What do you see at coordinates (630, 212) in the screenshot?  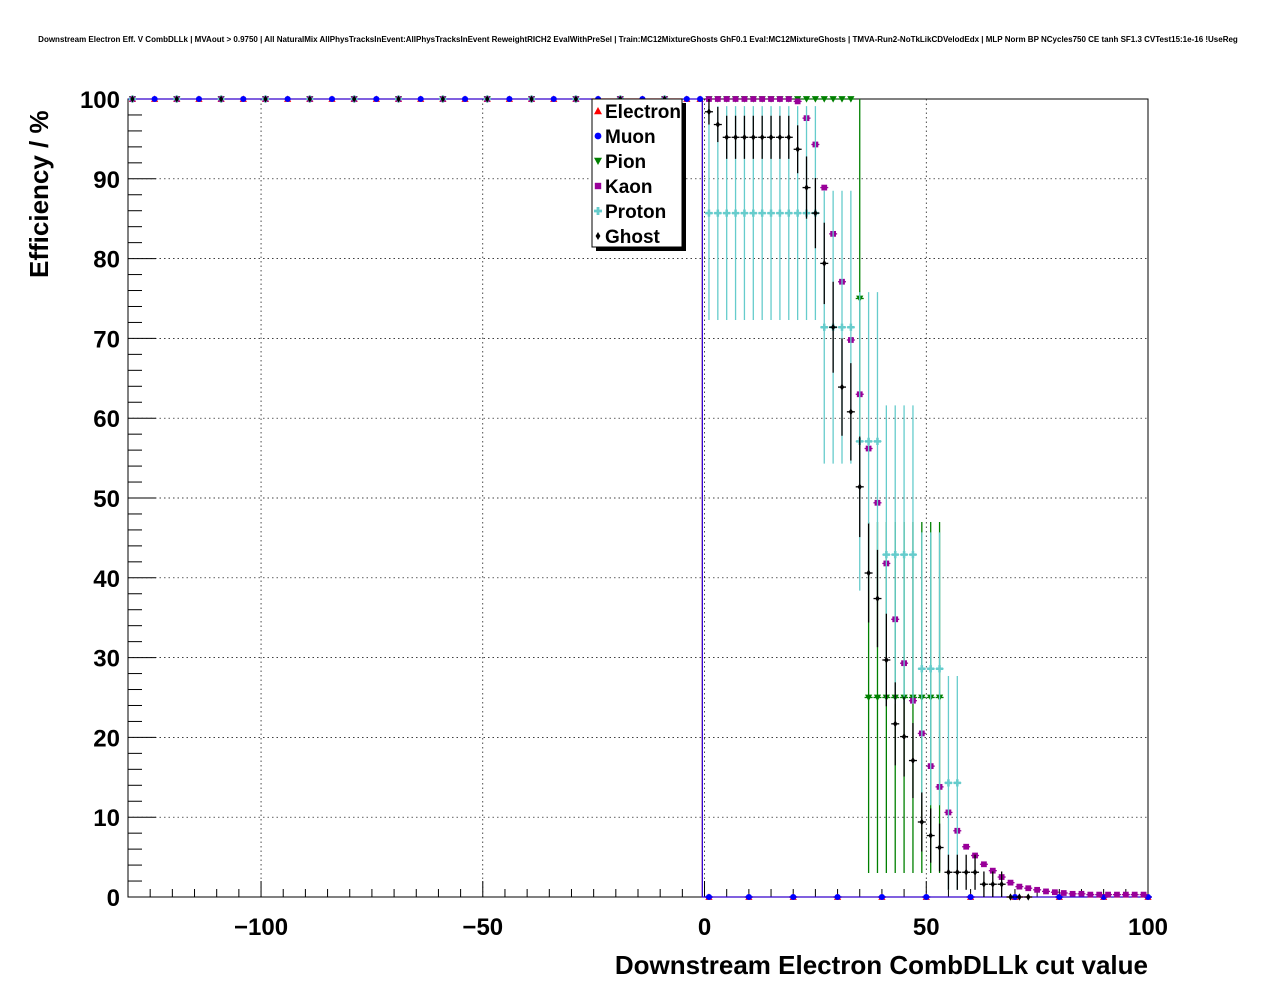 I see `legend-entry-proton: Proton` at bounding box center [630, 212].